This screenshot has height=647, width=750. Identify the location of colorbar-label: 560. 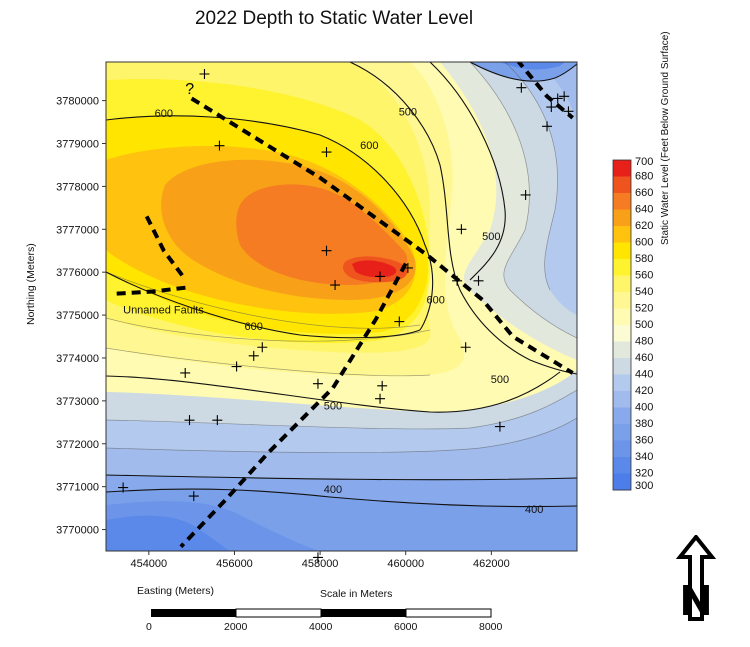
(644, 276).